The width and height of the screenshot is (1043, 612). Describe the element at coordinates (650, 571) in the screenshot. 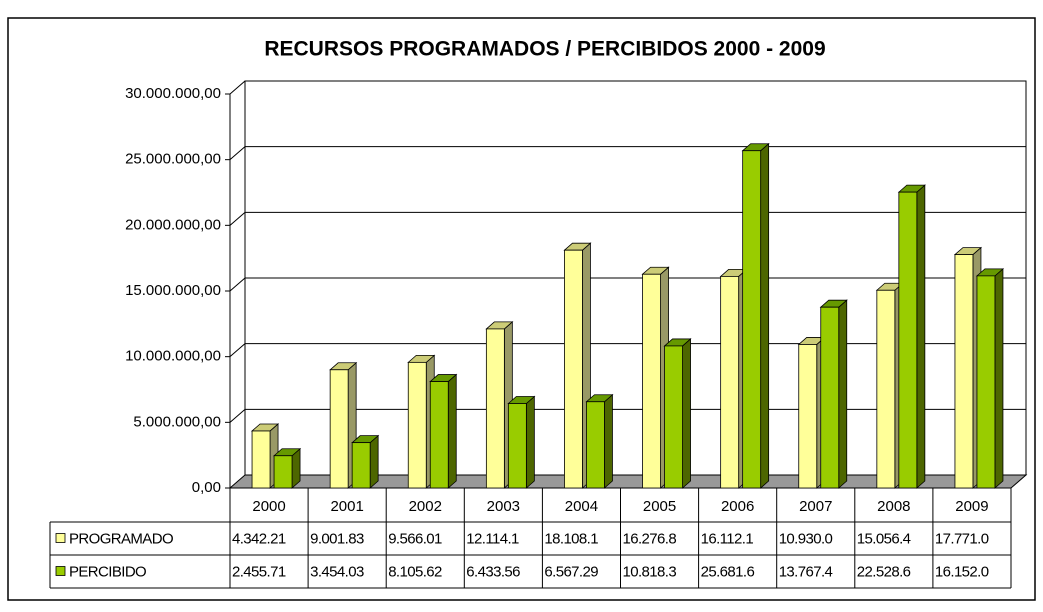

I see `table-value: 10.818.3` at that location.